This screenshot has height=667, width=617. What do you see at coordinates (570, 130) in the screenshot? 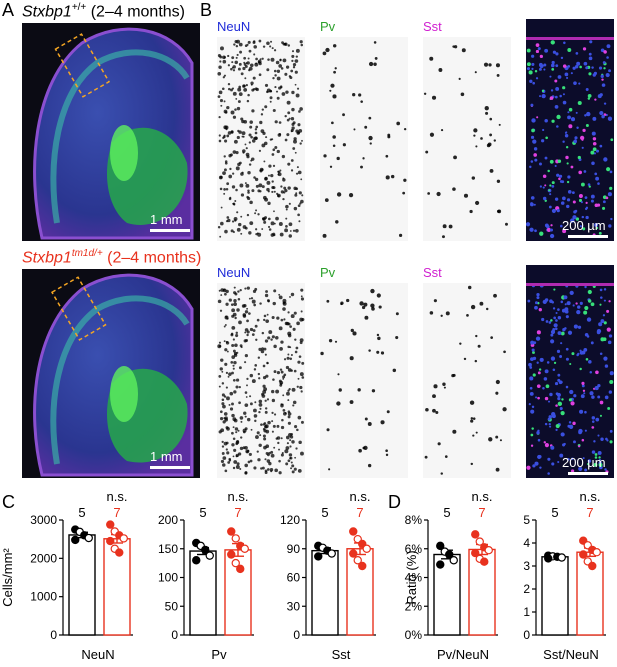
I see `micrograph-merge-wt` at bounding box center [570, 130].